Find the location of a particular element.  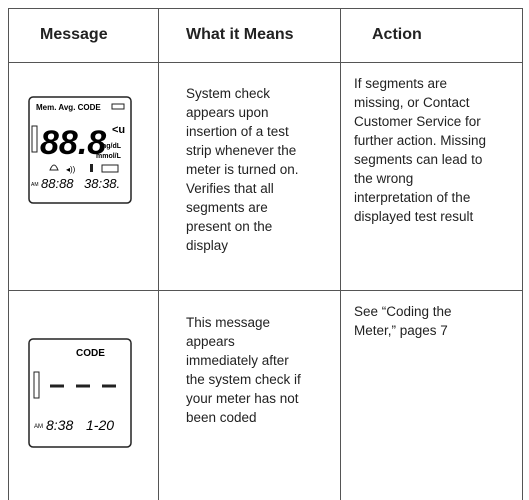

lcd-display: CODE AM 8:38 1-20 is located at coordinates (80, 393).